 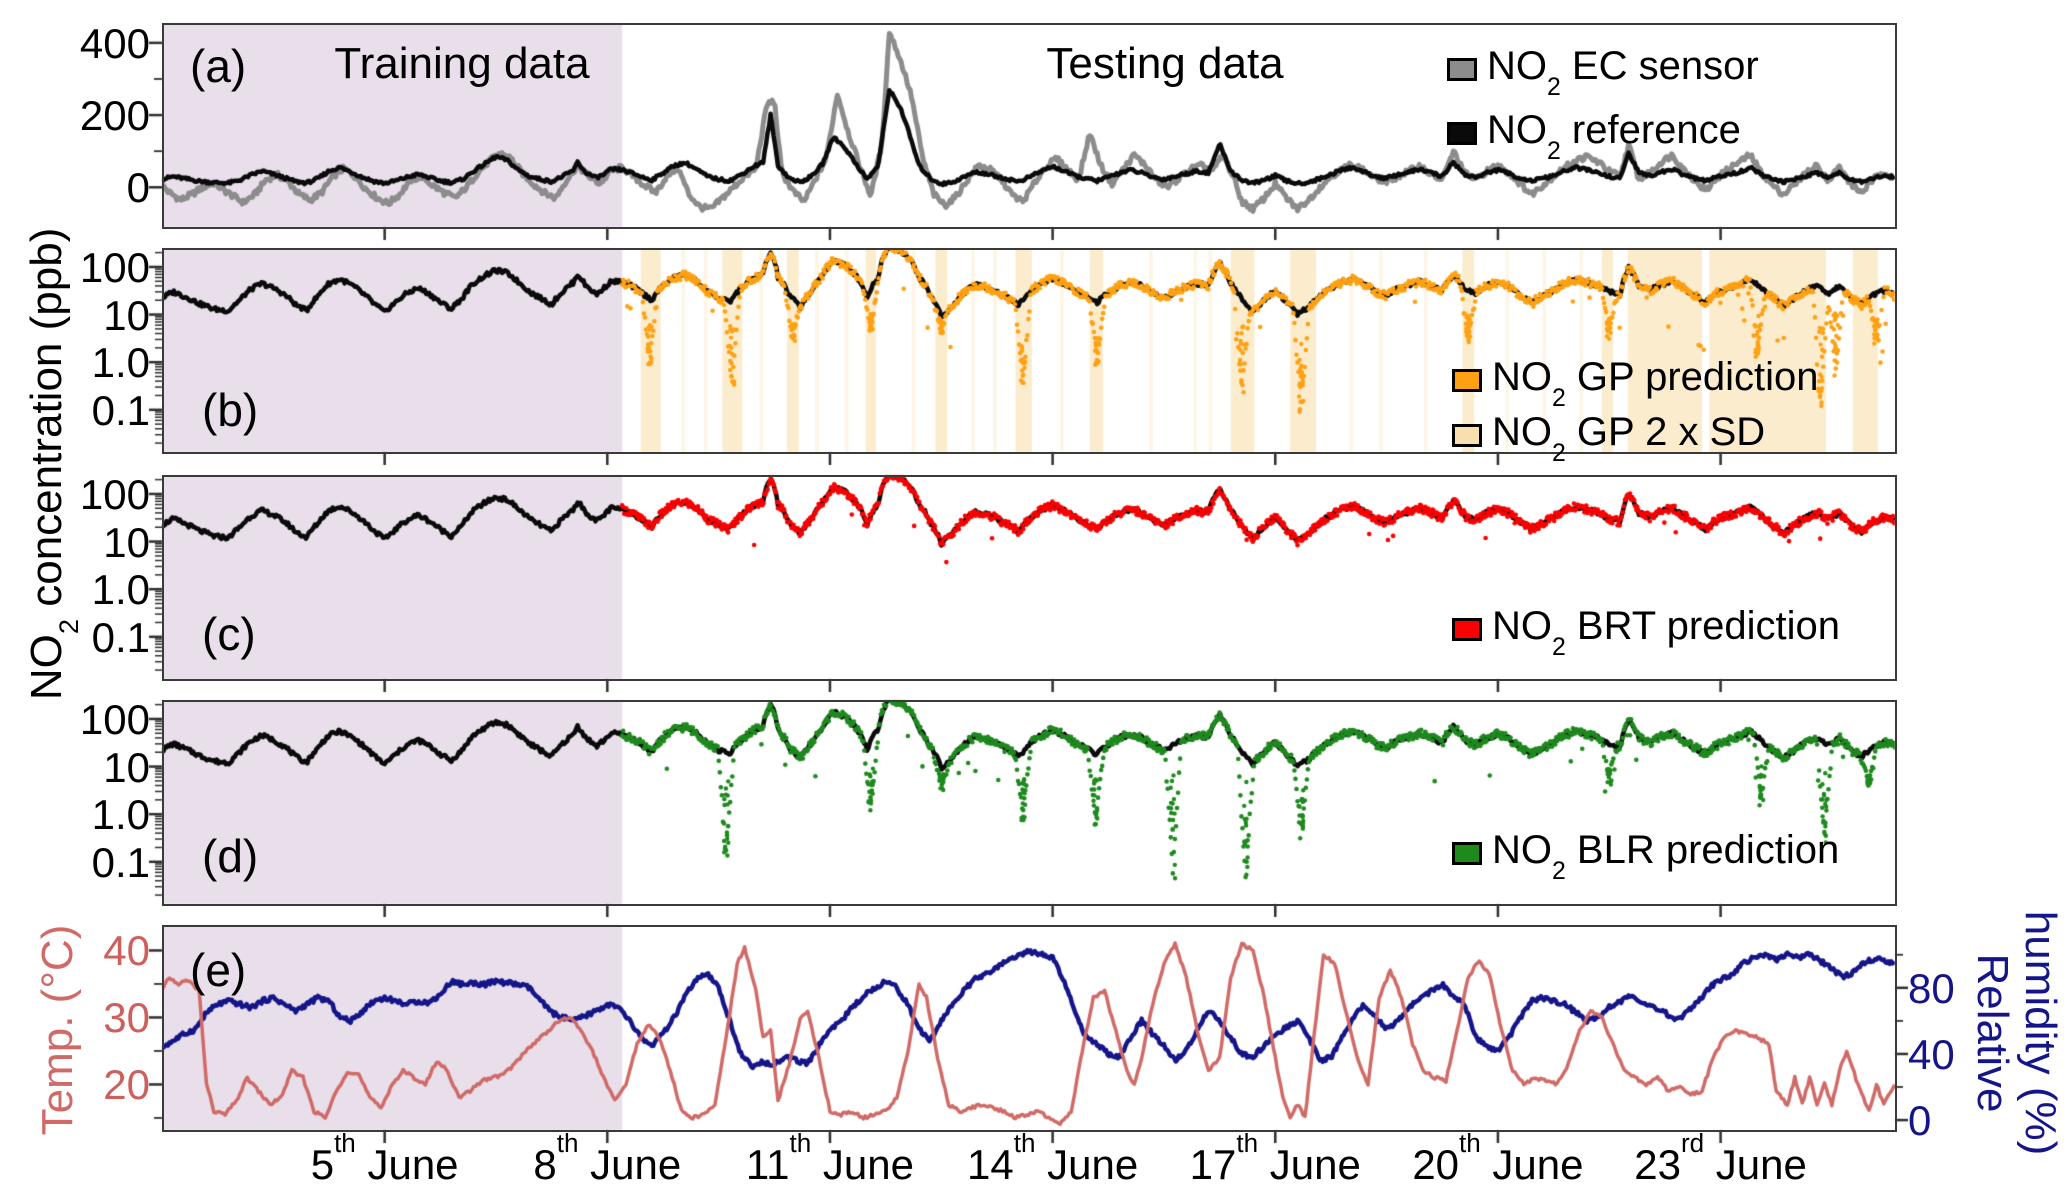 What do you see at coordinates (1594, 136) in the screenshot?
I see `legend-reference: NO2 reference` at bounding box center [1594, 136].